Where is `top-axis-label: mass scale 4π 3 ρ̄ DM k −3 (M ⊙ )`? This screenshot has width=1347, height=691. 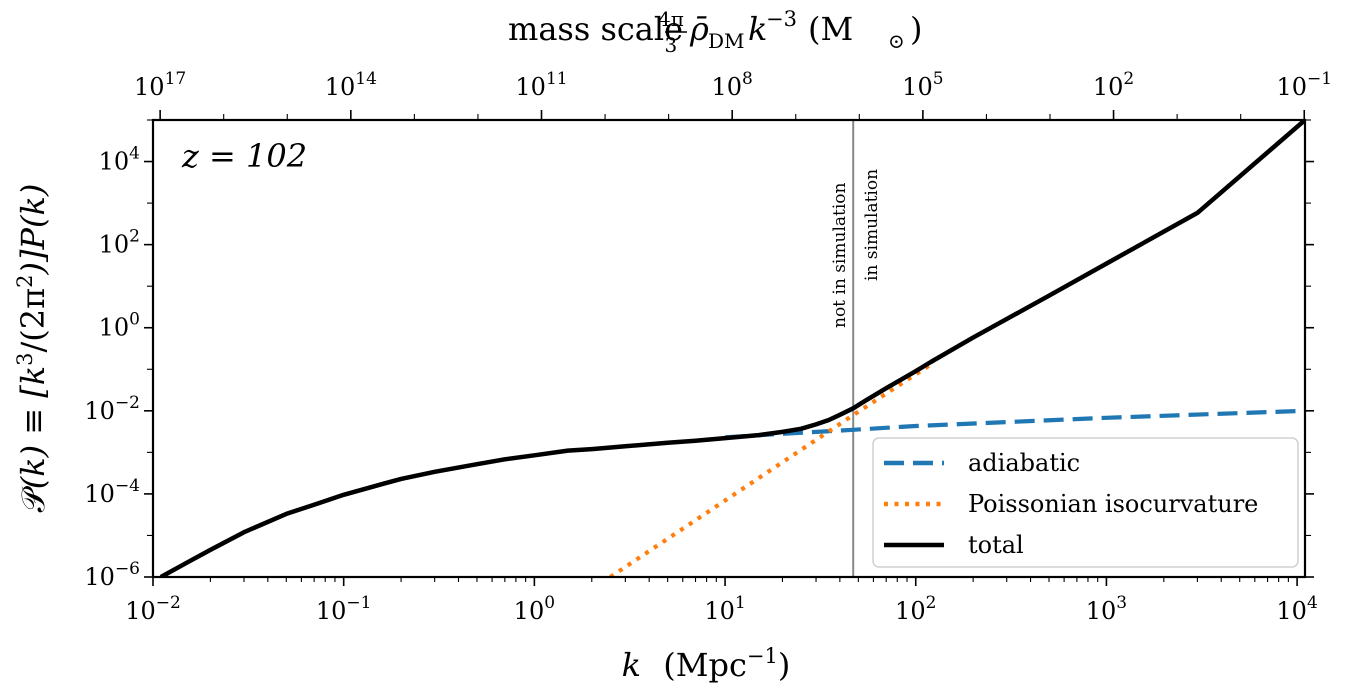
top-axis-label: mass scale 4π 3 ρ̄ DM k −3 (M ⊙ ) is located at coordinates (715, 30).